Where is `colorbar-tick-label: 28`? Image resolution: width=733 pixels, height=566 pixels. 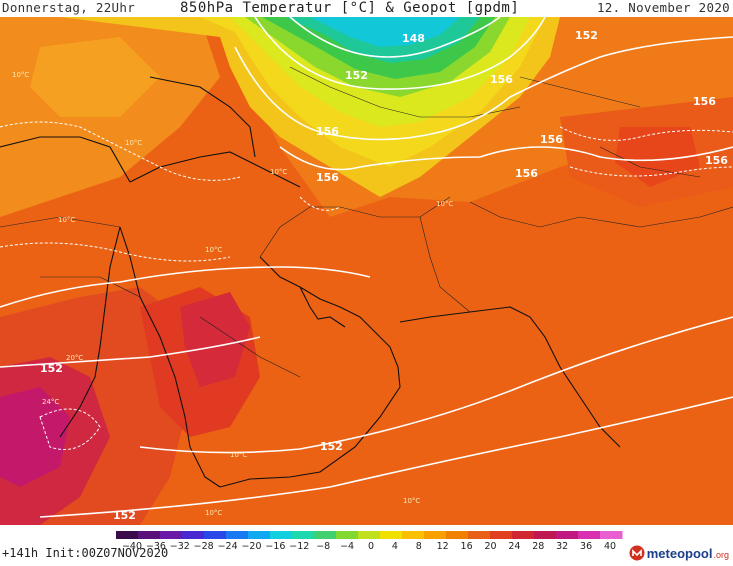
colorbar-tick-label: 28 is located at coordinates (538, 546).